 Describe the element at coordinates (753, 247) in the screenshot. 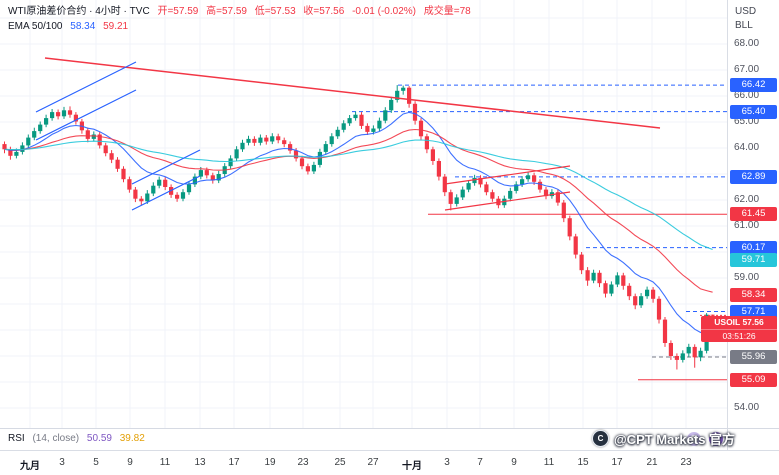

I see `price-level-badge: 60.17` at that location.